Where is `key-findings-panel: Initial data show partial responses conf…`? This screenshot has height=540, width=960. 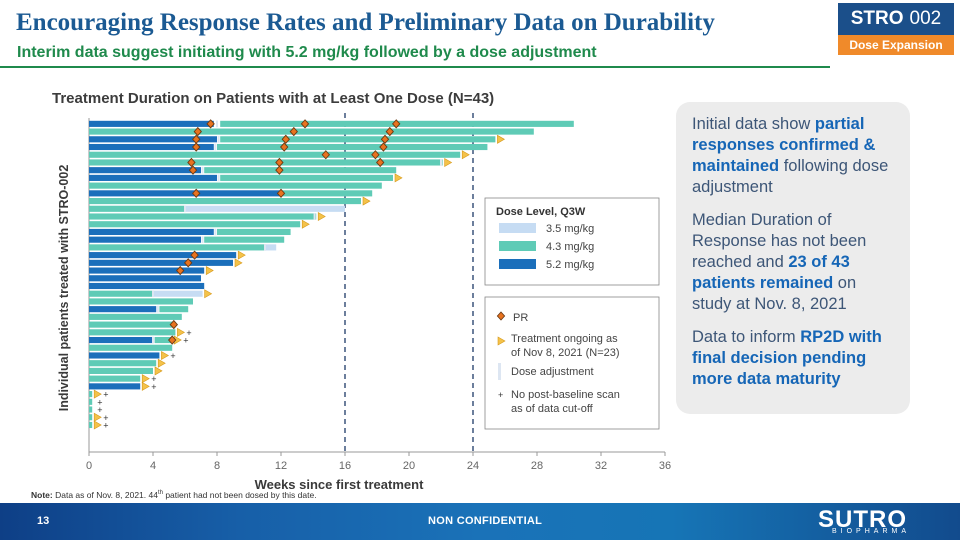 key-findings-panel: Initial data show partial responses conf… is located at coordinates (793, 258).